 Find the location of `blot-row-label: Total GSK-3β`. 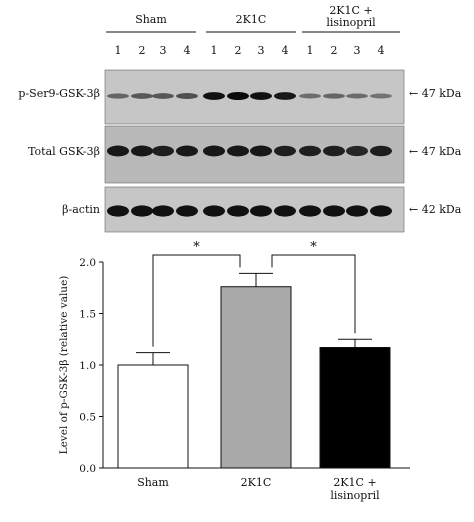

blot-row-label: Total GSK-3β is located at coordinates (64, 151).